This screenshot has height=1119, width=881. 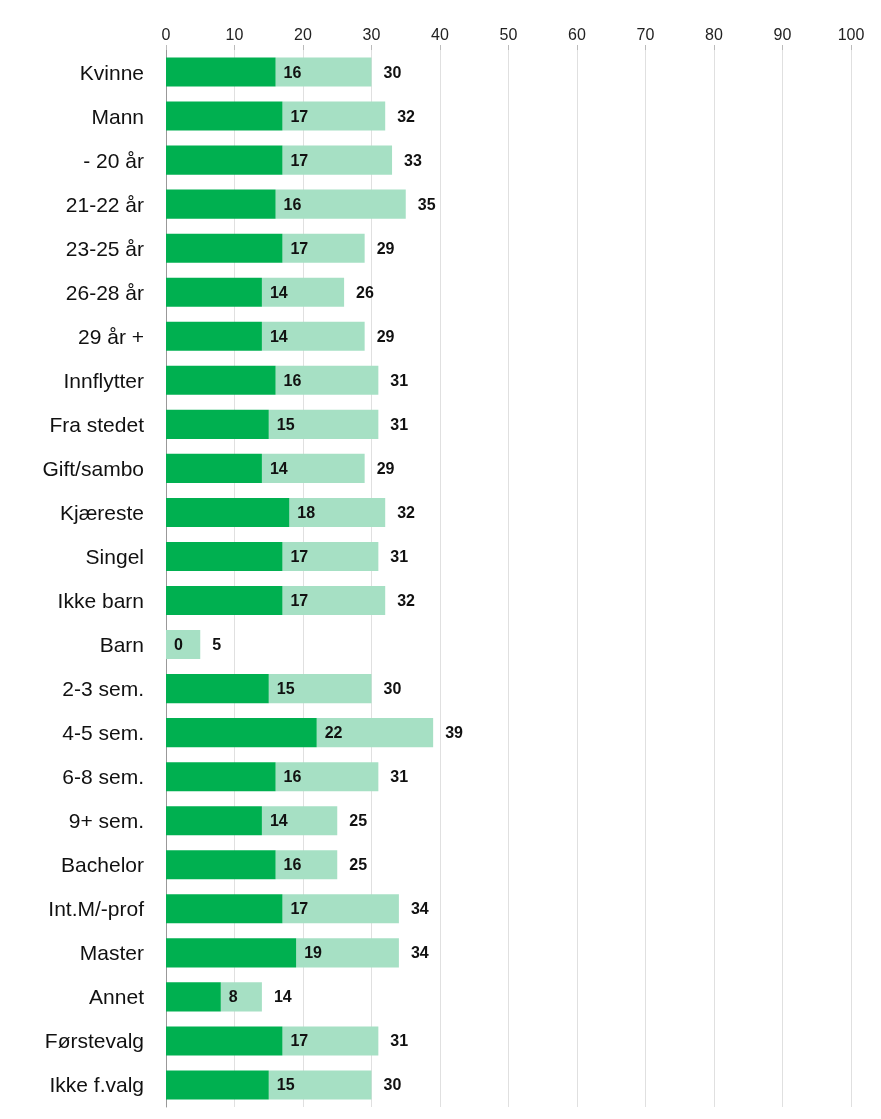 I want to click on y-tick-label: Ikke f.valg, so click(x=96, y=1085).